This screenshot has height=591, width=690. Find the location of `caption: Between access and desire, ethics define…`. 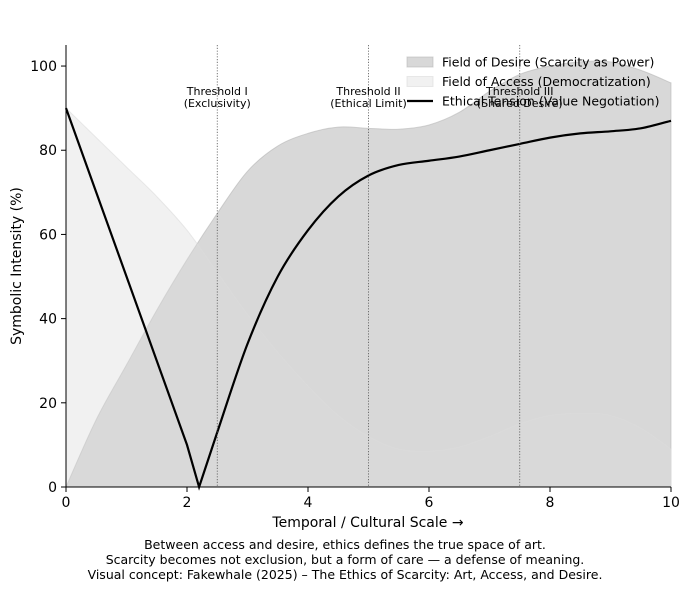

caption: Between access and desire, ethics define… is located at coordinates (345, 559).